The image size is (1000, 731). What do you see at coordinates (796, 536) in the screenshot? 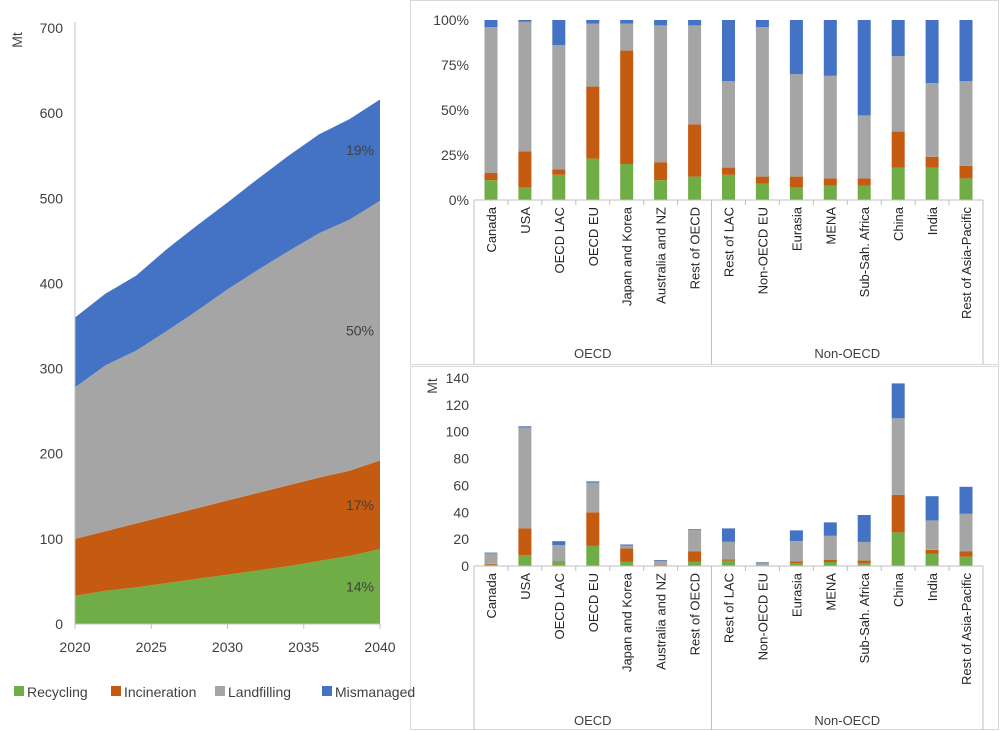
I see `abs-bar-eurasia-mismanaged` at bounding box center [796, 536].